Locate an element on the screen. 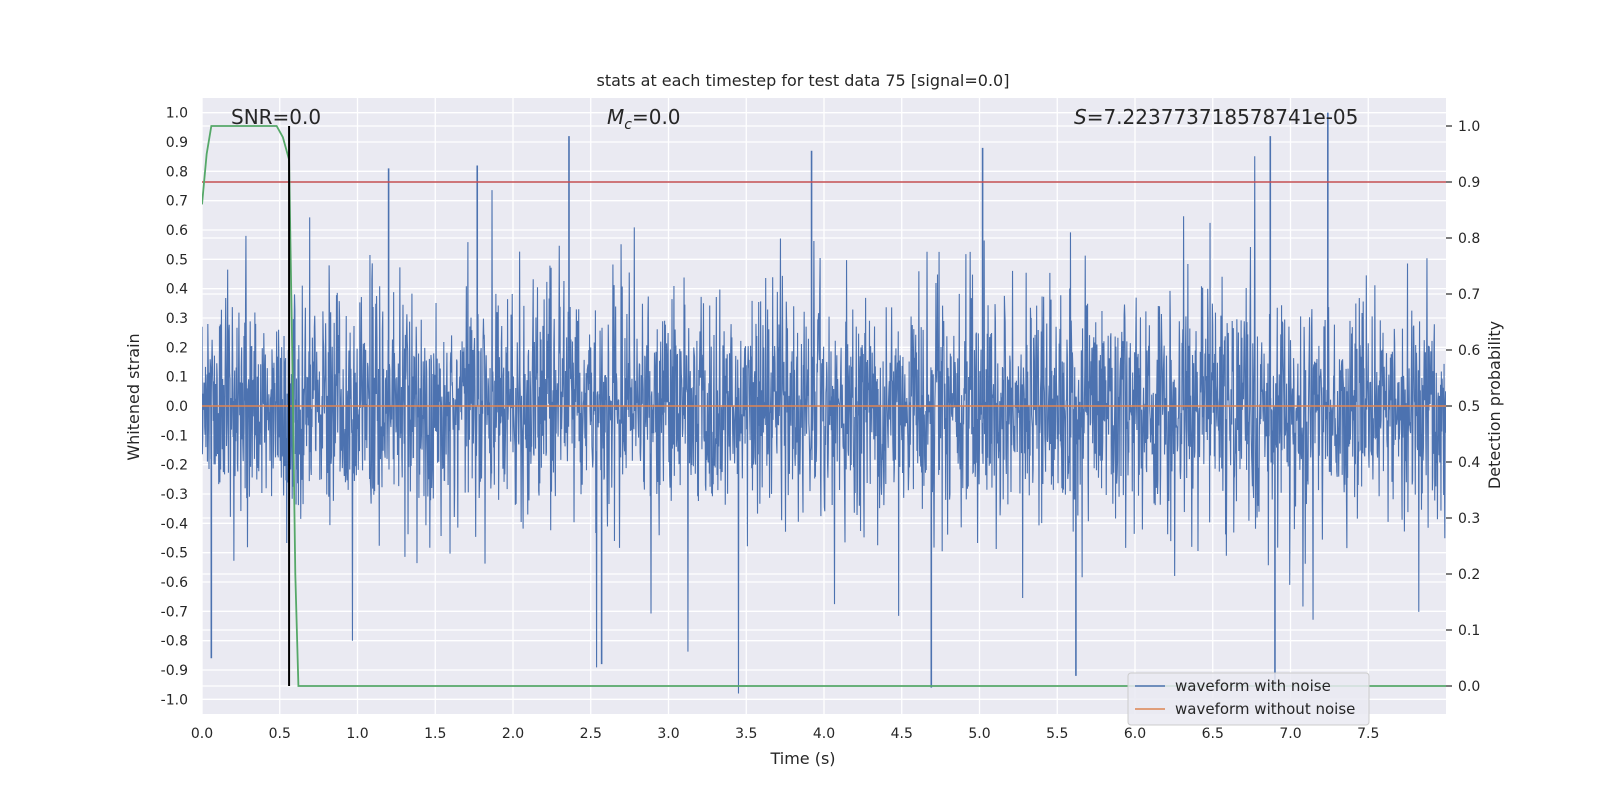 This screenshot has height=800, width=1600. mc-subscript: c is located at coordinates (628, 125).